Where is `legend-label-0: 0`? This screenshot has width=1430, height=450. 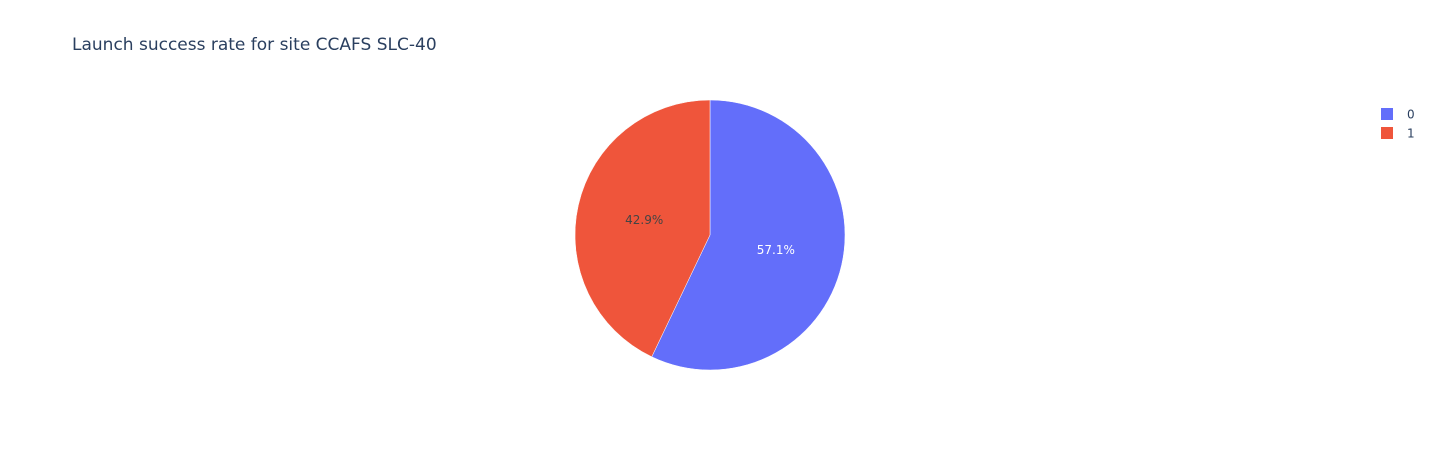 legend-label-0: 0 is located at coordinates (1411, 115).